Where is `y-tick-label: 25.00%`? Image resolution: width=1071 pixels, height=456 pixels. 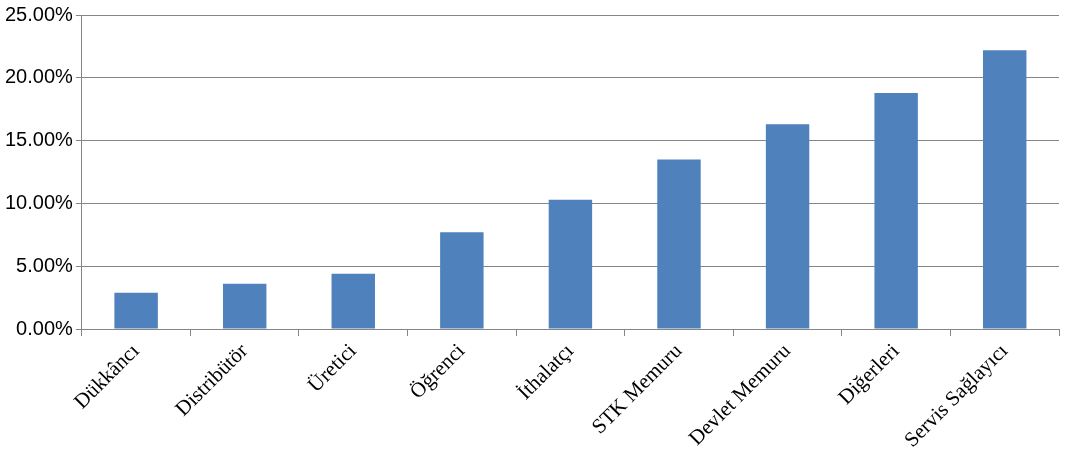 y-tick-label: 25.00% is located at coordinates (39, 13).